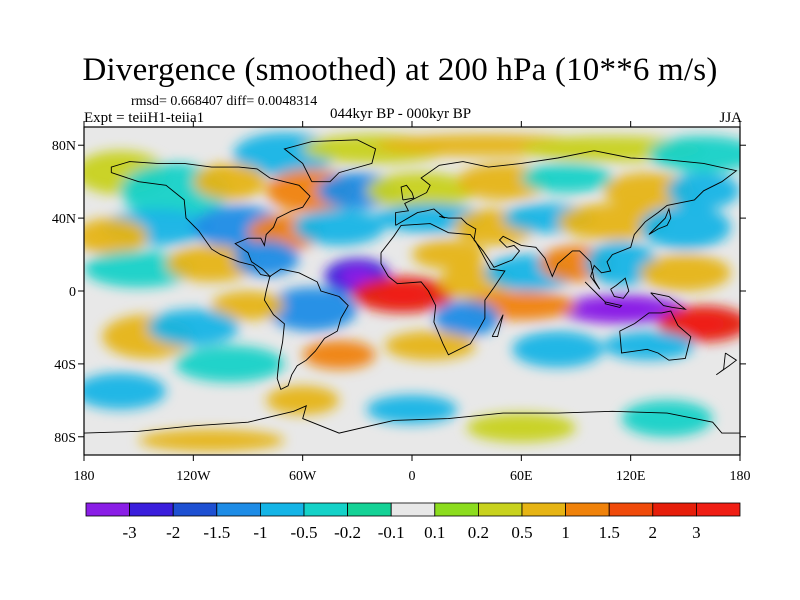 This screenshot has width=800, height=600. Describe the element at coordinates (401, 114) in the screenshot. I see `period-label: 044kyr BP - 000kyr BP` at that location.